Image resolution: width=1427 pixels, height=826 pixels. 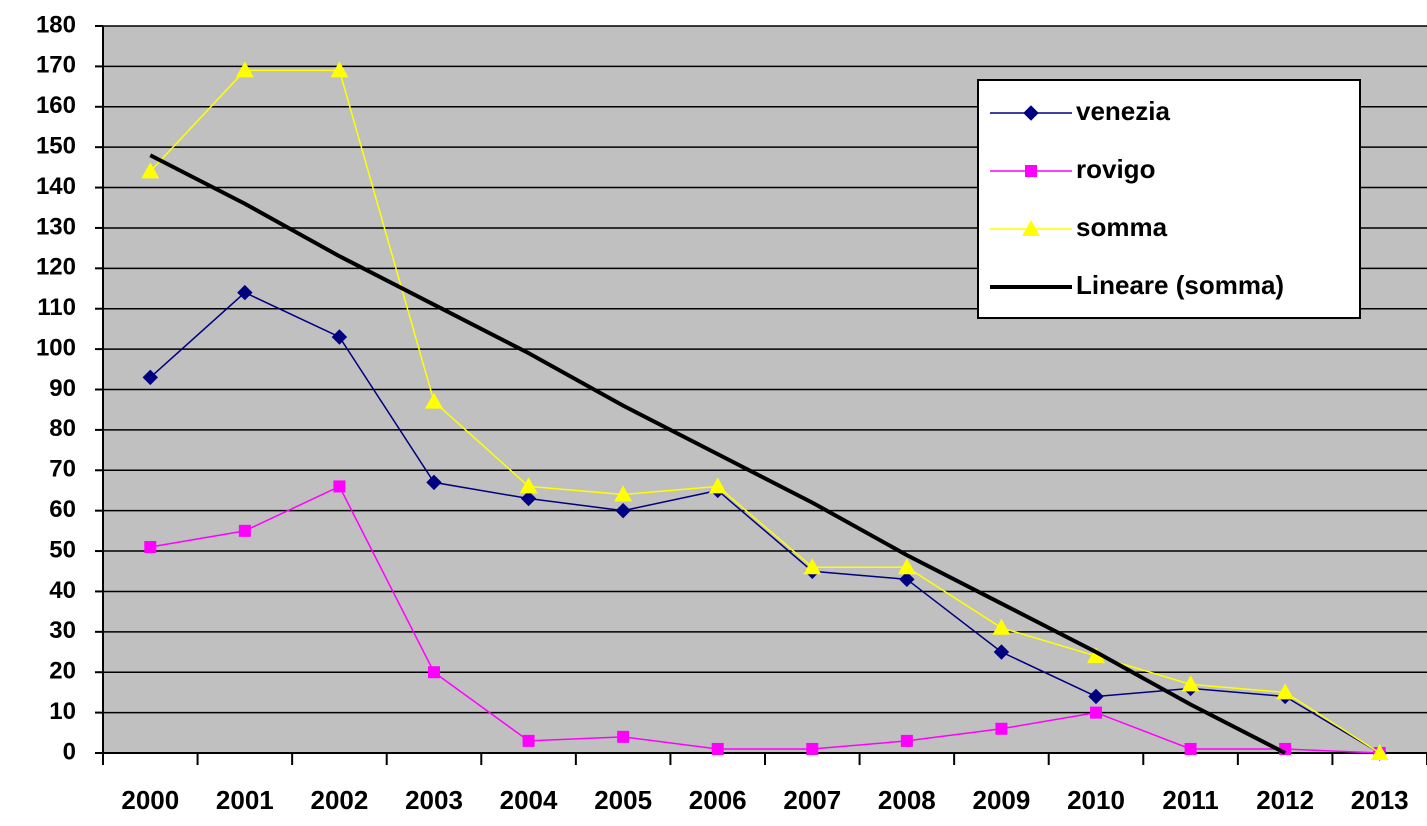 I want to click on y-tick-label: 30, so click(x=62, y=630).